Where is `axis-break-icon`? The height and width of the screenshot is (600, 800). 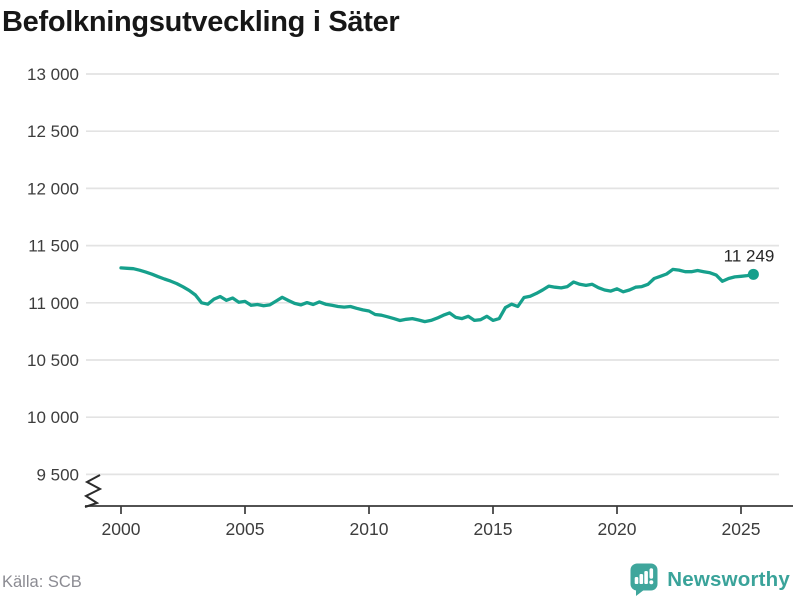 axis-break-icon is located at coordinates (93, 491).